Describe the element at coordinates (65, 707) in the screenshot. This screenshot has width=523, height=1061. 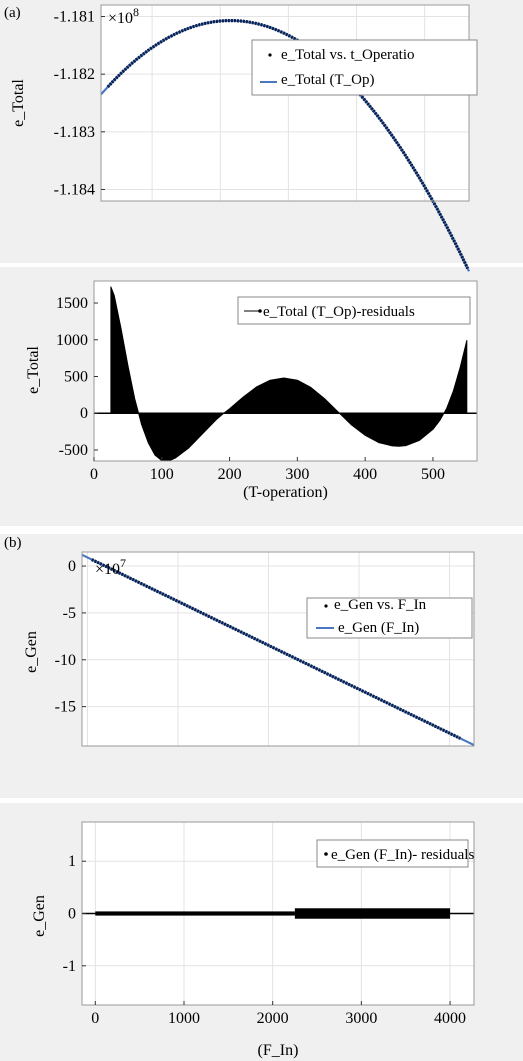
I see `y-tick-label: -15` at that location.